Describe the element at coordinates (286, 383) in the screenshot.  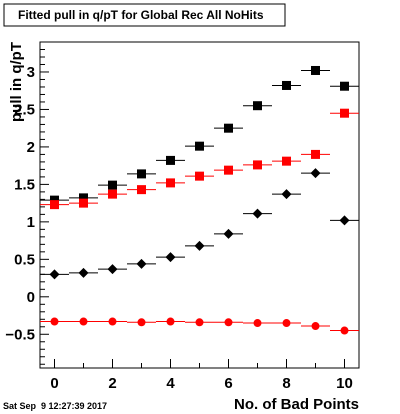
I see `x-tick-label: 8` at that location.